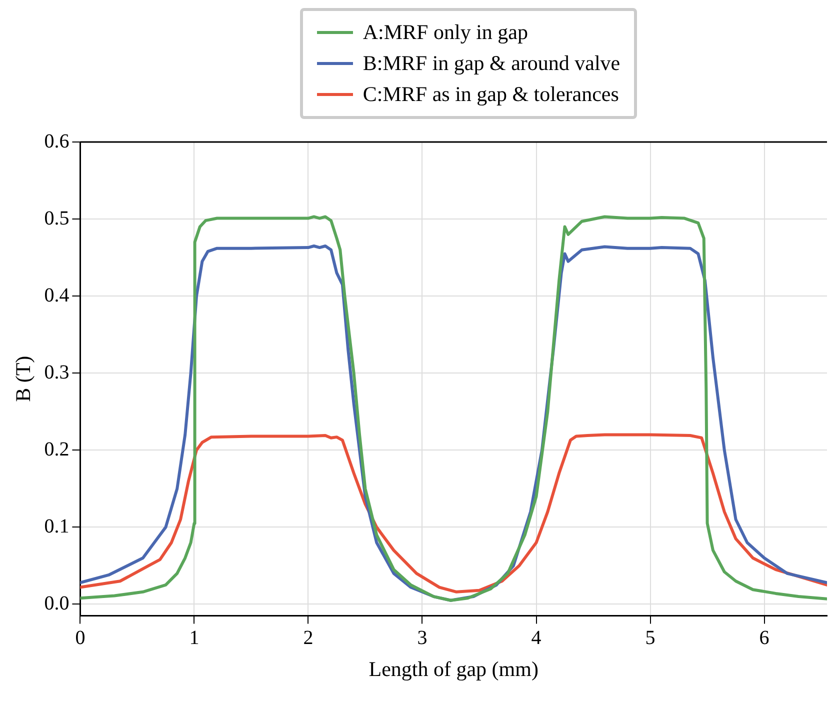 The height and width of the screenshot is (704, 837). I want to click on x-tick-label: 5, so click(650, 638).